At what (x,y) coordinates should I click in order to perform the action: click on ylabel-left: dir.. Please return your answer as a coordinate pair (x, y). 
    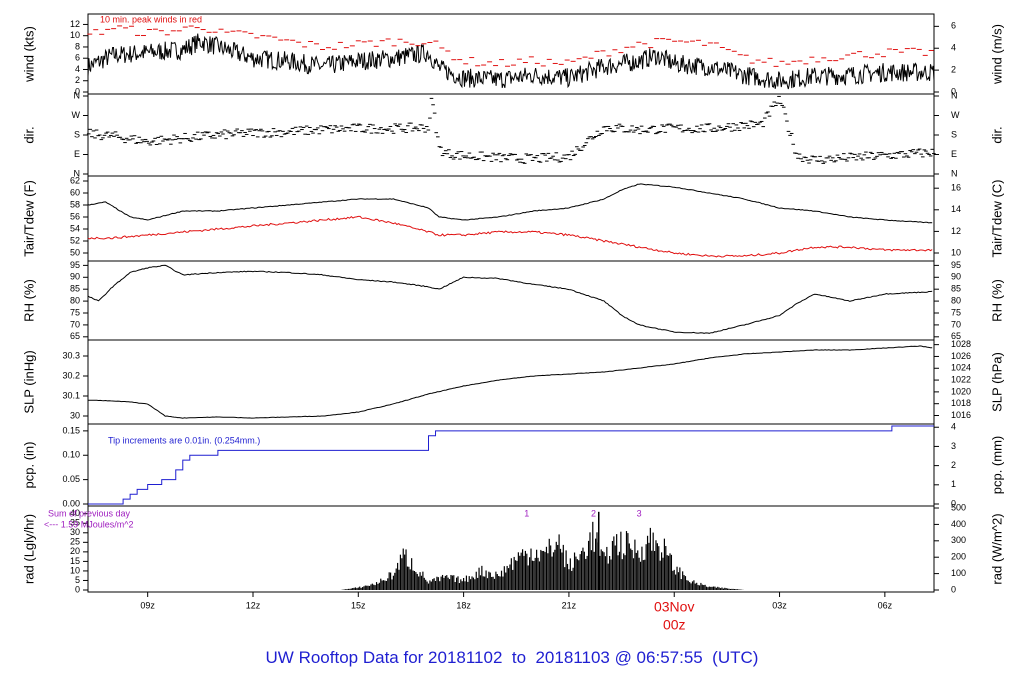
    Looking at the image, I should click on (28, 134).